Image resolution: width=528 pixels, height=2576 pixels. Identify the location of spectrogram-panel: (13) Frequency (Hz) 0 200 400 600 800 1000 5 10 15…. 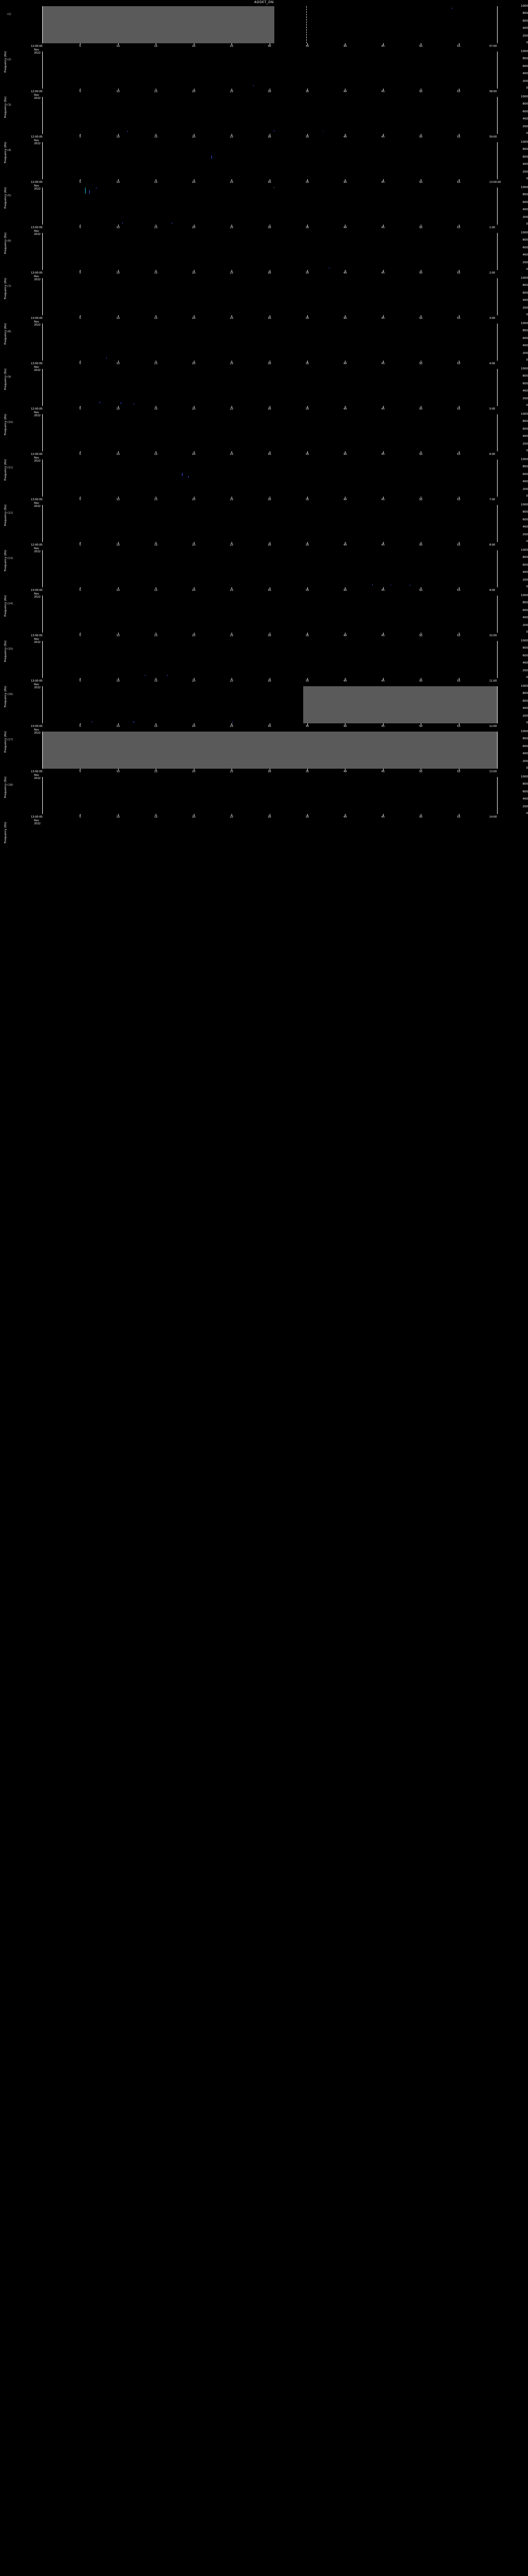
(264, 583).